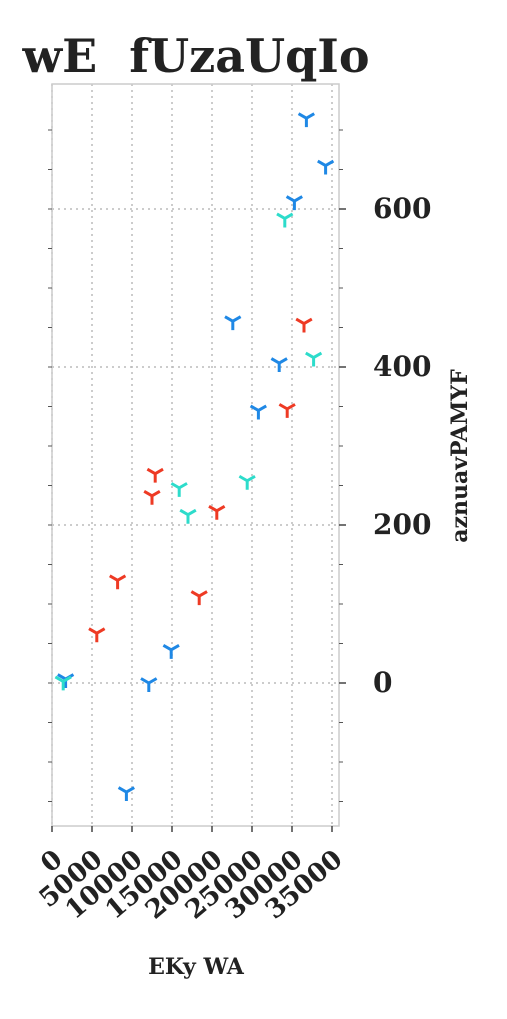  I want to click on chart-title: wE fUzaUqIo, so click(196, 56).